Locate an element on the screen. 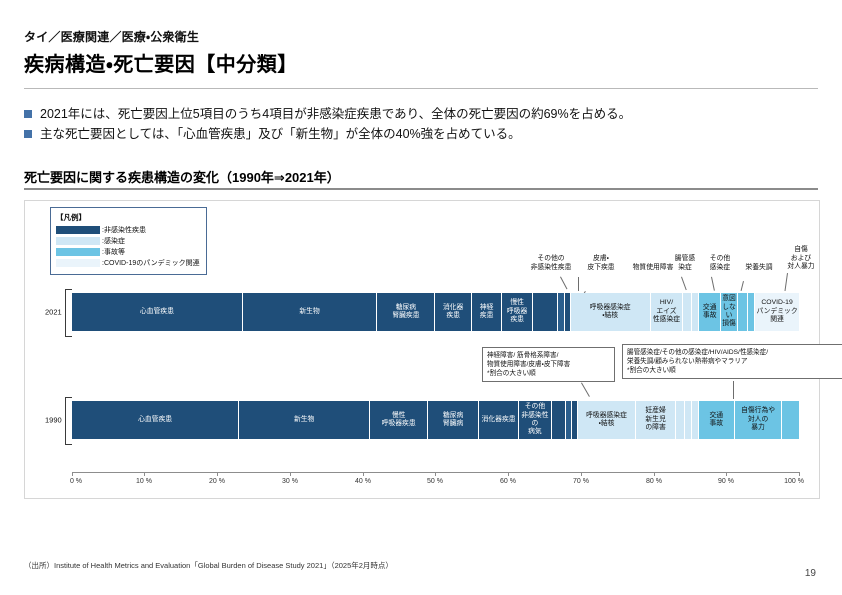  segment-1990-4: 消化器疾患 is located at coordinates (499, 420).